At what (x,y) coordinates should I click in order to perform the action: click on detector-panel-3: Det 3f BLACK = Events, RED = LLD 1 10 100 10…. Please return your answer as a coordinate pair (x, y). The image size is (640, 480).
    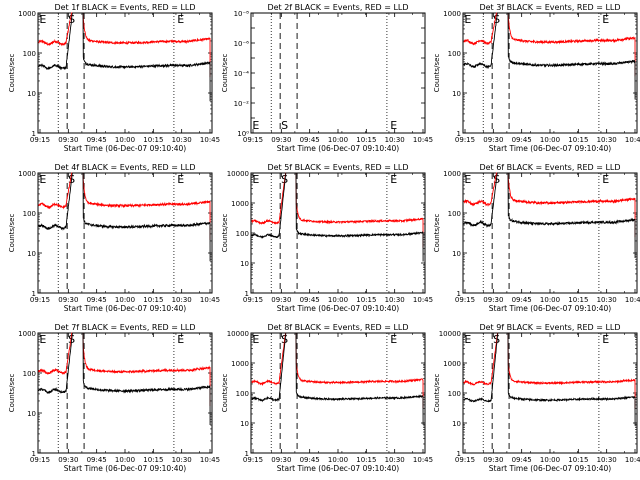
    Looking at the image, I should click on (536, 78).